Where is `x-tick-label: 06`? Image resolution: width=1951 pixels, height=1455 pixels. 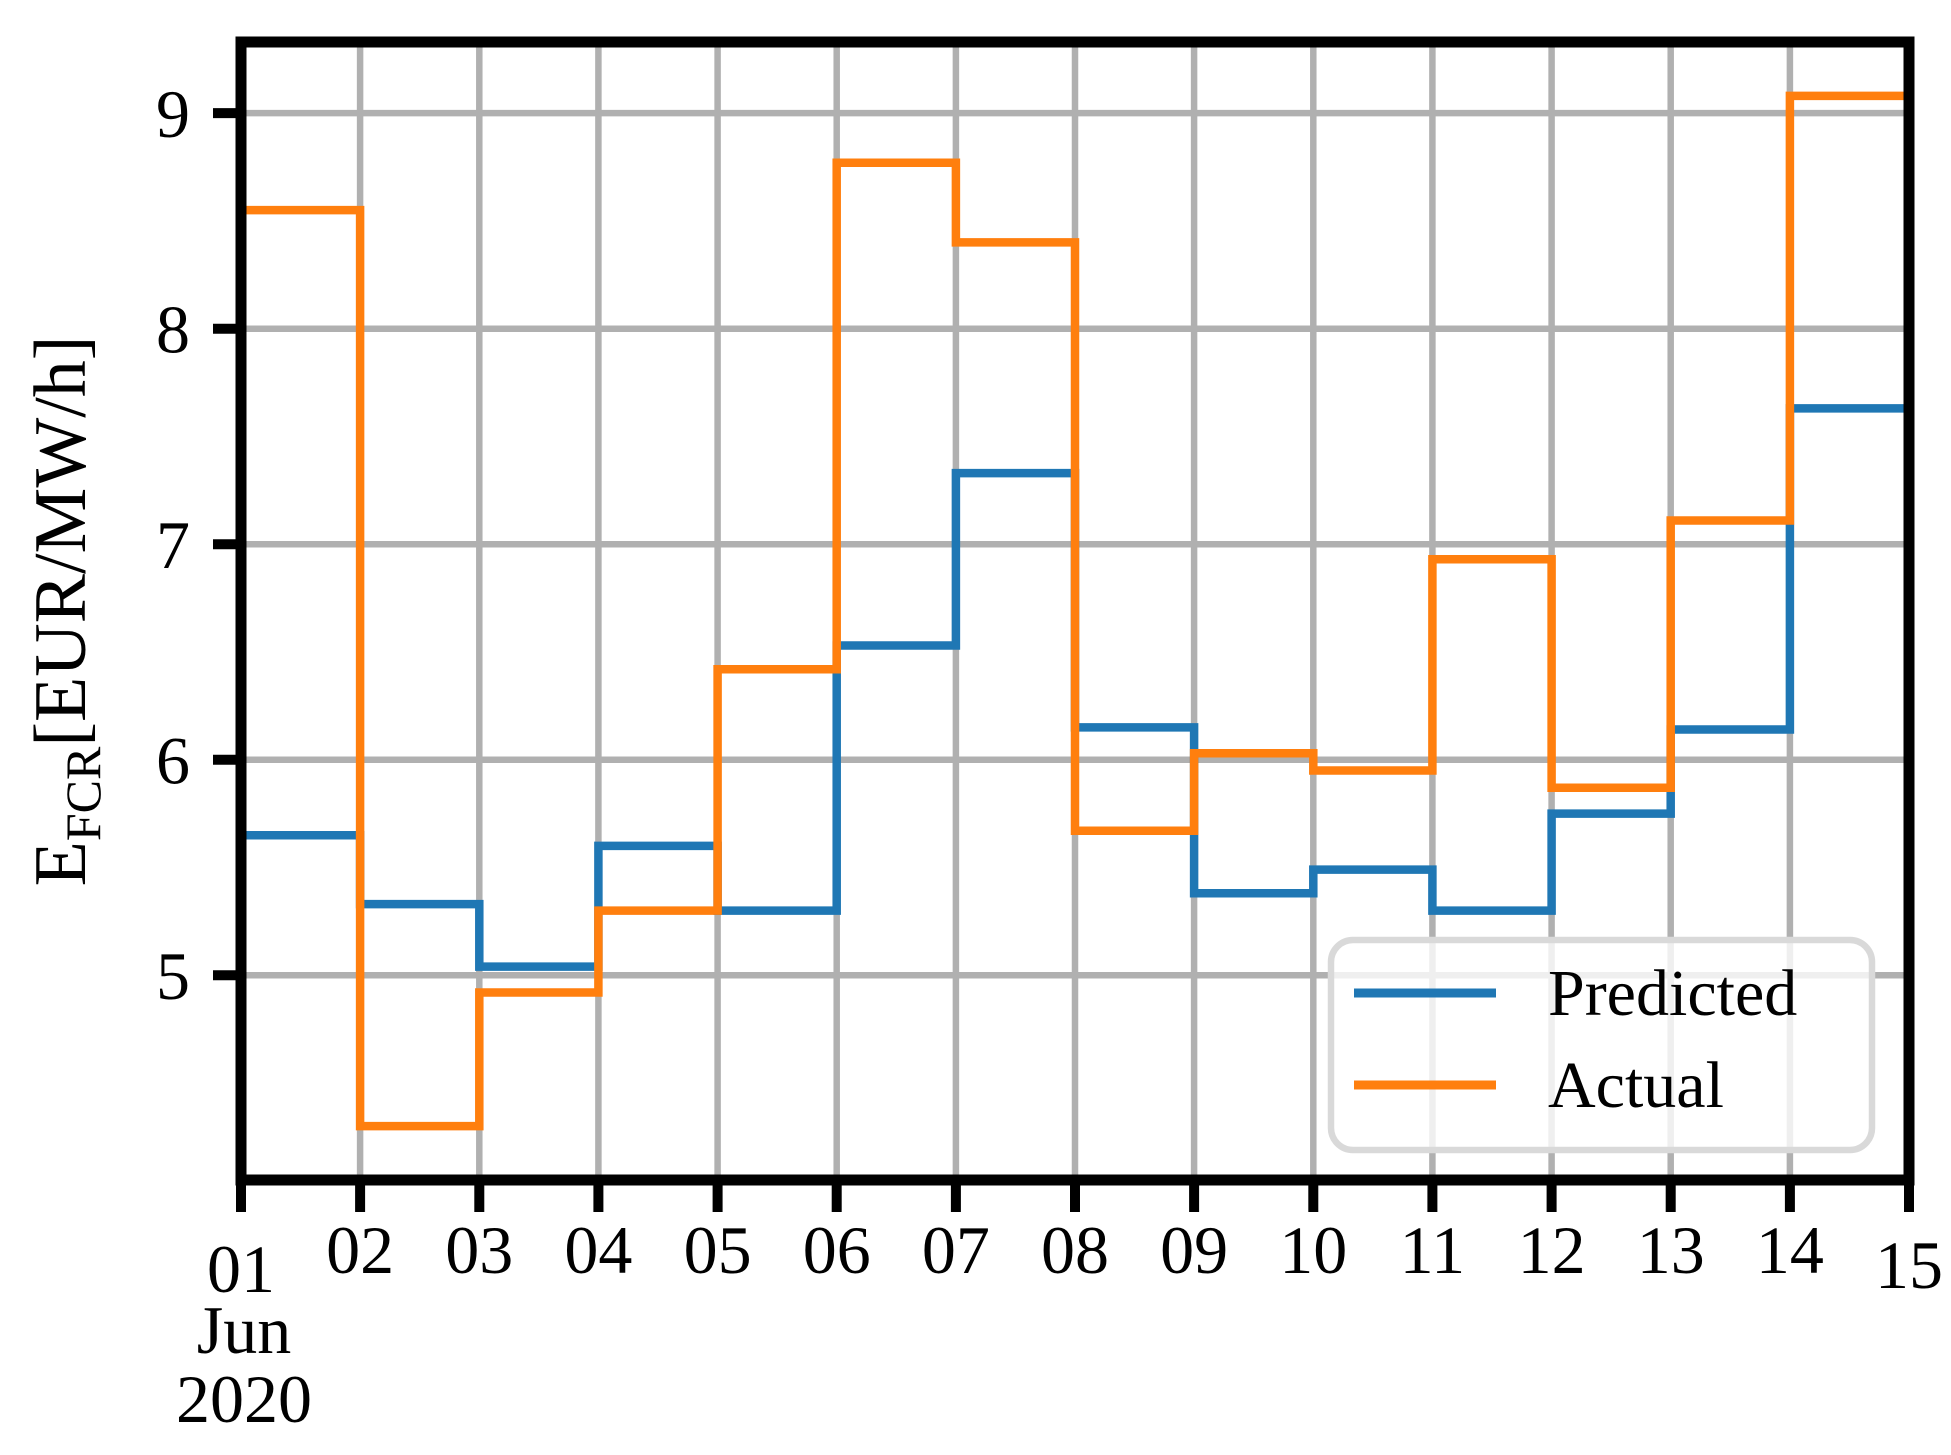
x-tick-label: 06 is located at coordinates (837, 1250).